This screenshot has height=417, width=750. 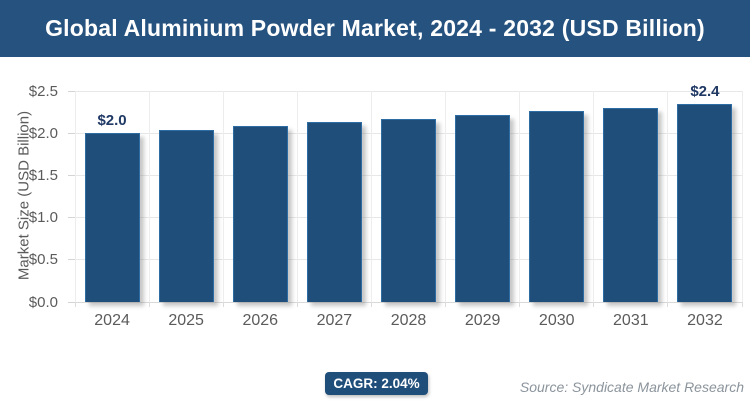 I want to click on y-tick-label: $2.5, so click(x=43, y=91).